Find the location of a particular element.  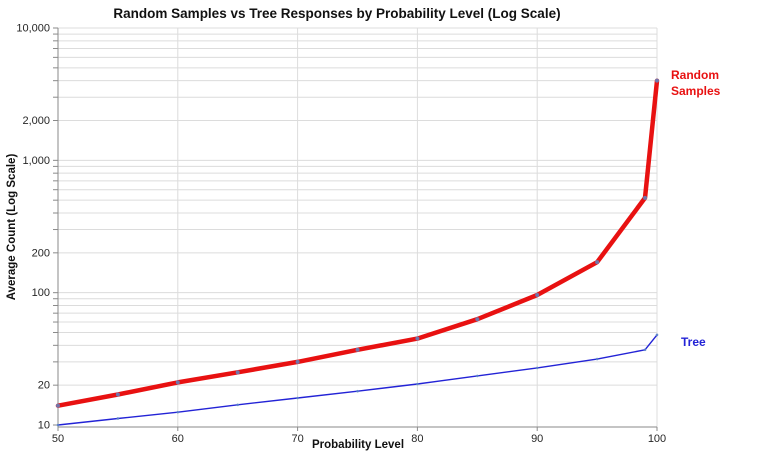

series-label-tree: Tree is located at coordinates (693, 342).